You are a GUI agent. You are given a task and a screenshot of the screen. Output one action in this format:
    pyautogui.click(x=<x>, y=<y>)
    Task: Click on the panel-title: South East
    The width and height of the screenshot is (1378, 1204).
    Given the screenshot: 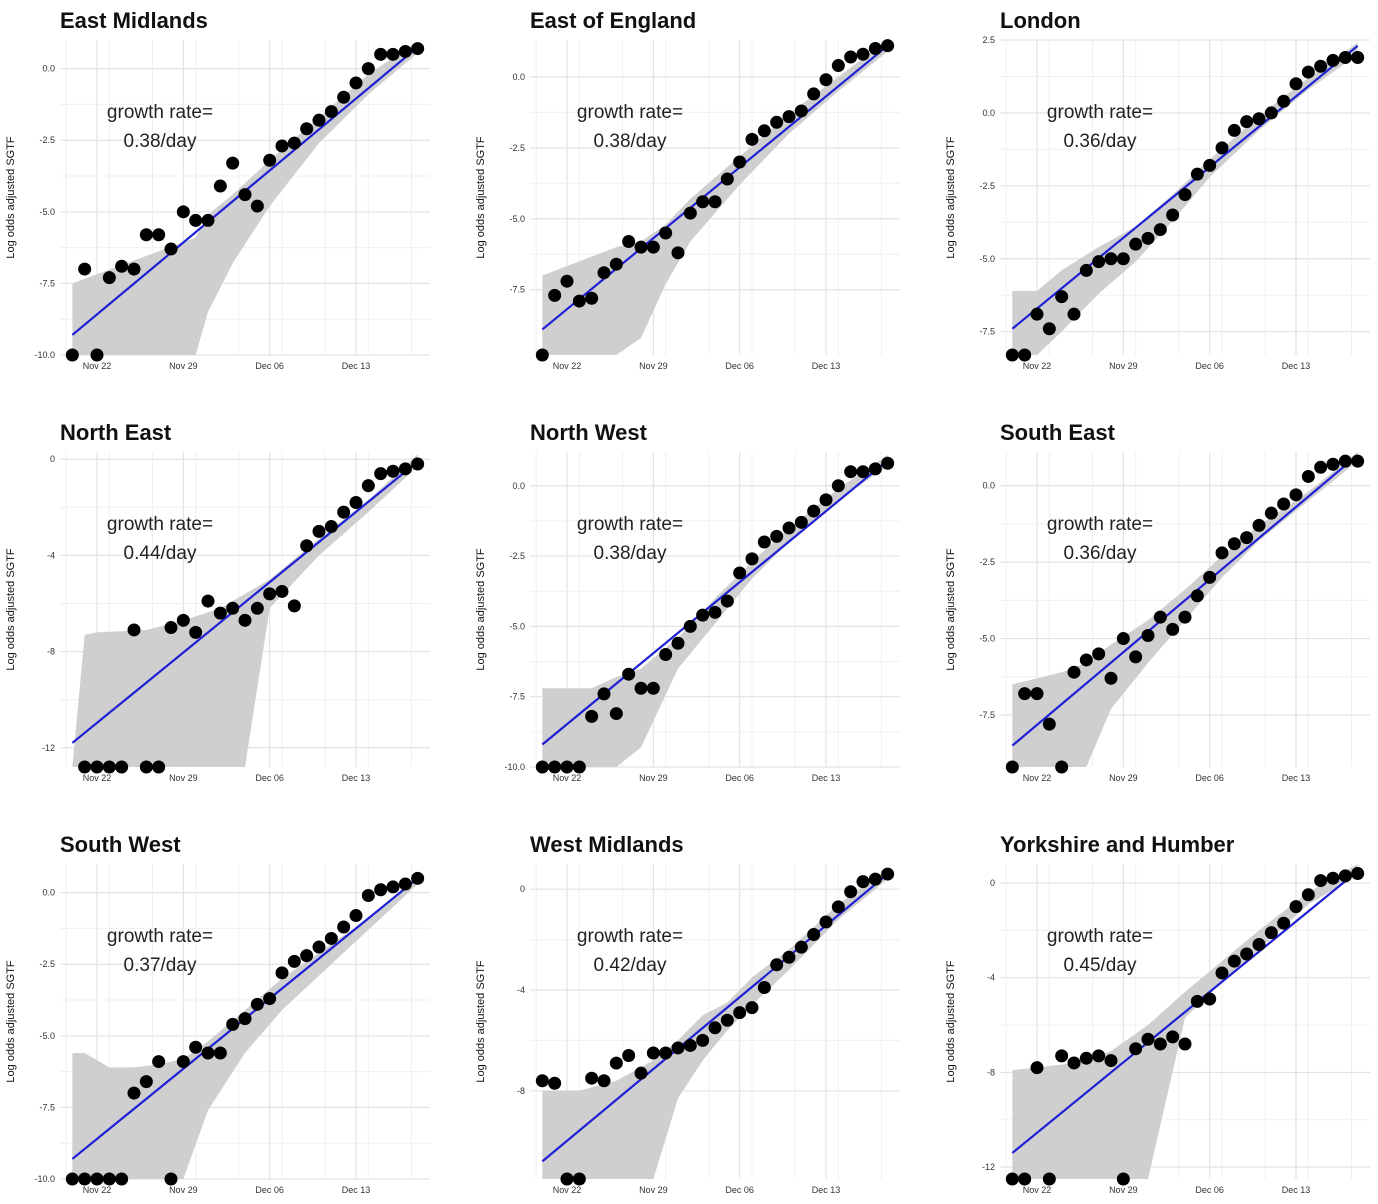 What is the action you would take?
    pyautogui.click(x=1058, y=432)
    